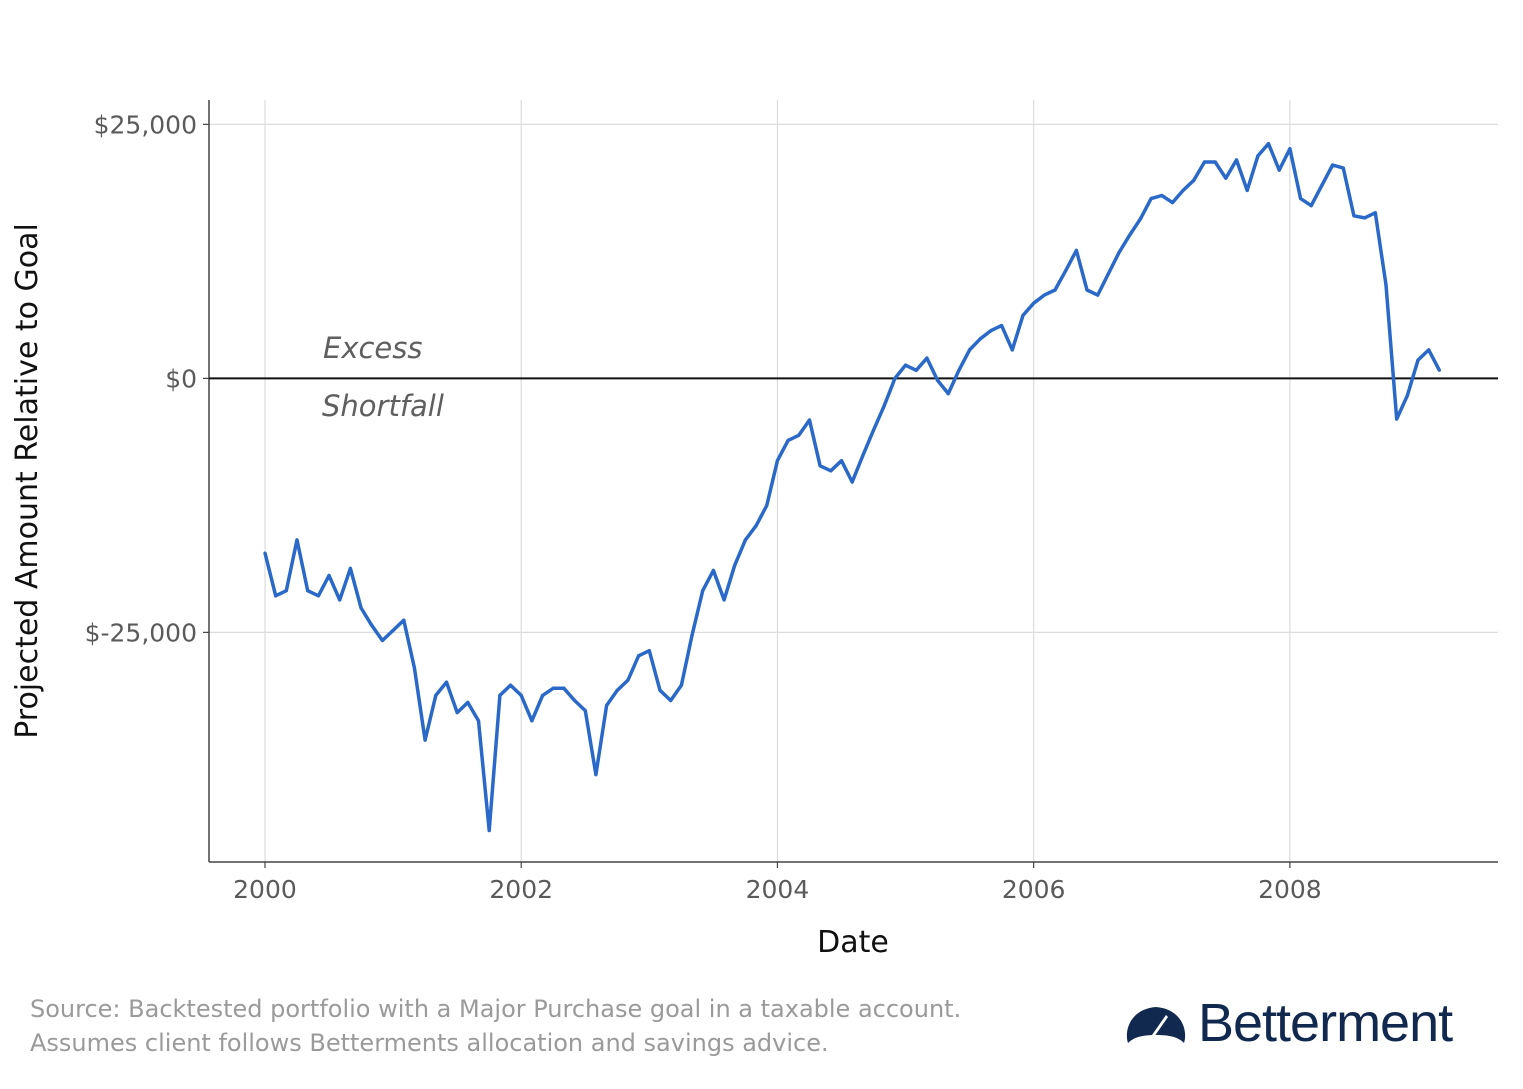  Describe the element at coordinates (853, 942) in the screenshot. I see `x-axis-title: Date` at that location.